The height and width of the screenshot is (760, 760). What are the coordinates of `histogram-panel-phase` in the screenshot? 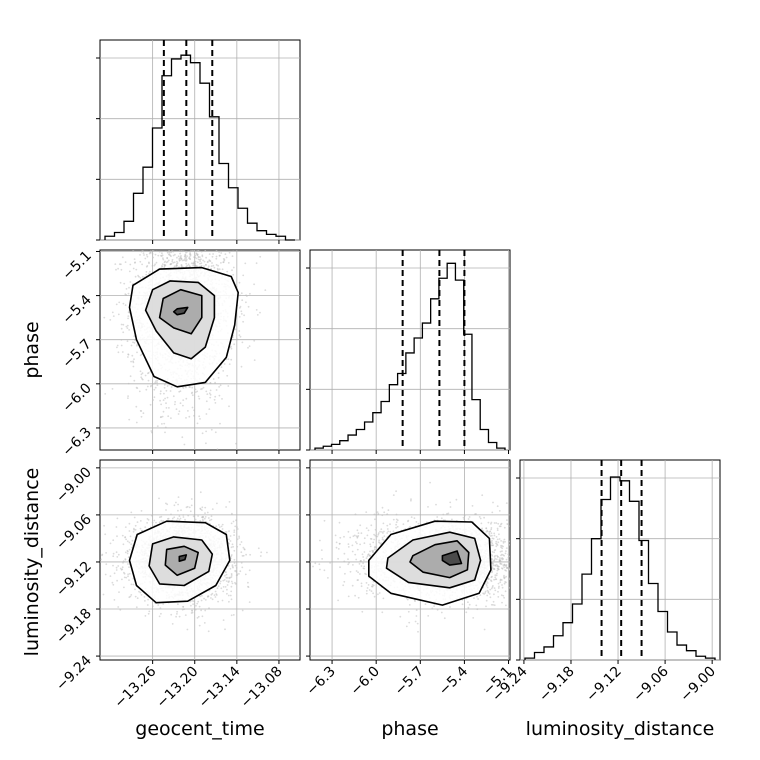 It's located at (408, 351).